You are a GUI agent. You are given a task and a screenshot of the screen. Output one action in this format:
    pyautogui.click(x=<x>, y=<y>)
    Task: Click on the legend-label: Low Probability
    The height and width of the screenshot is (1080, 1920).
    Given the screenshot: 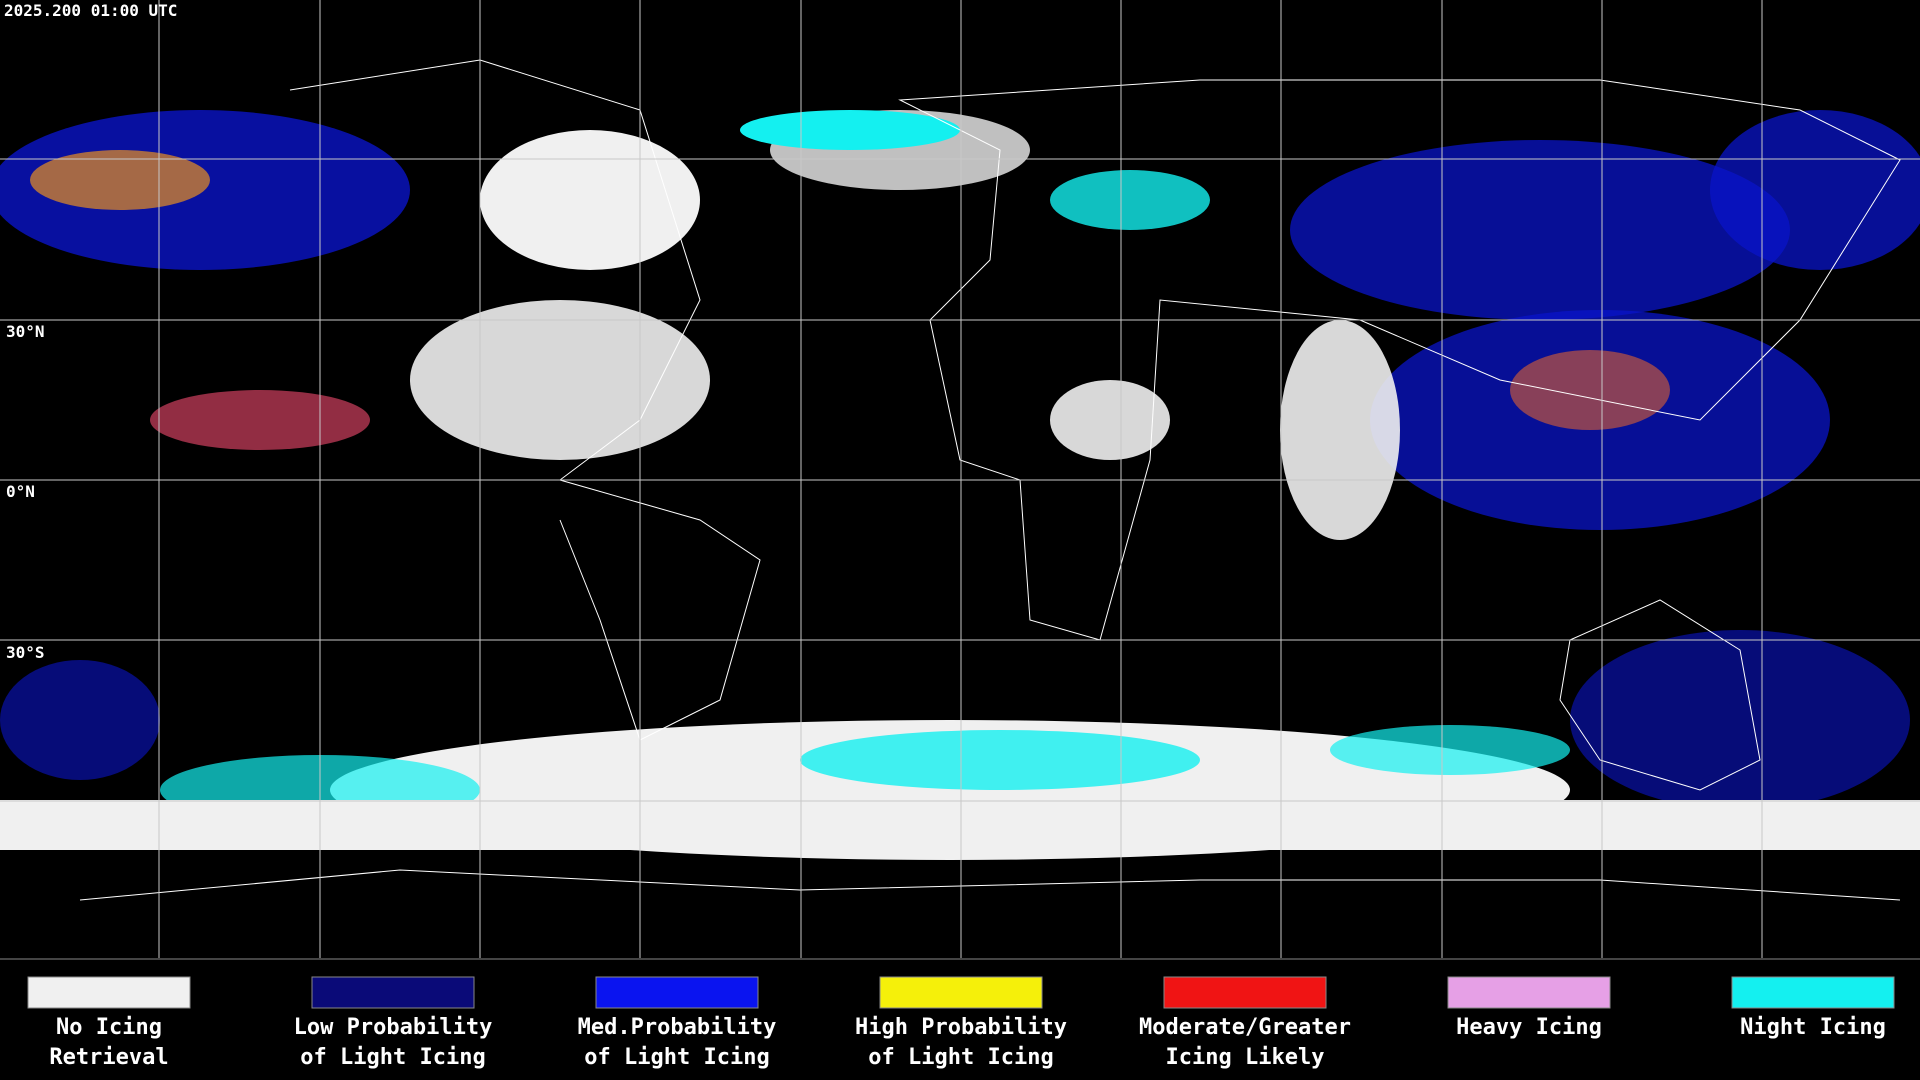 What is the action you would take?
    pyautogui.click(x=393, y=1027)
    